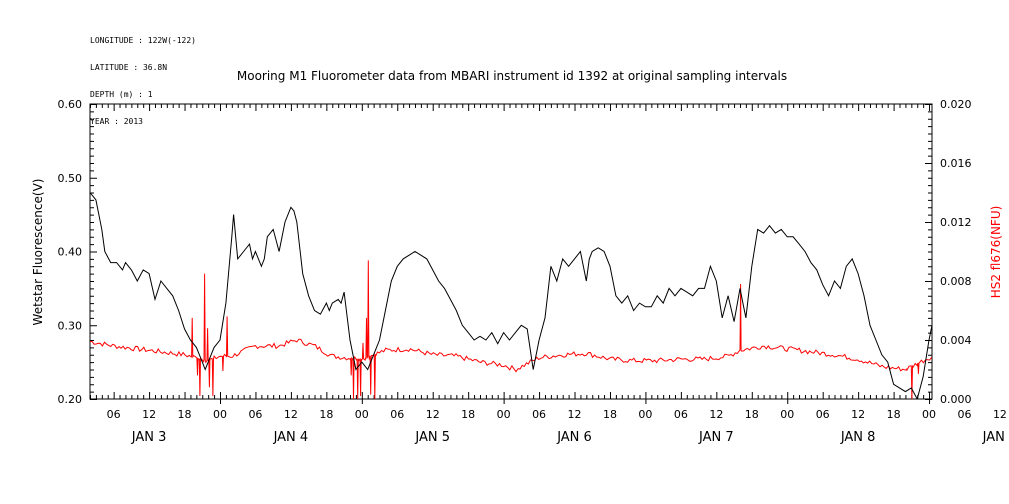 The image size is (1009, 504). I want to click on y-left-tick-label: 0.40, so click(70, 252).